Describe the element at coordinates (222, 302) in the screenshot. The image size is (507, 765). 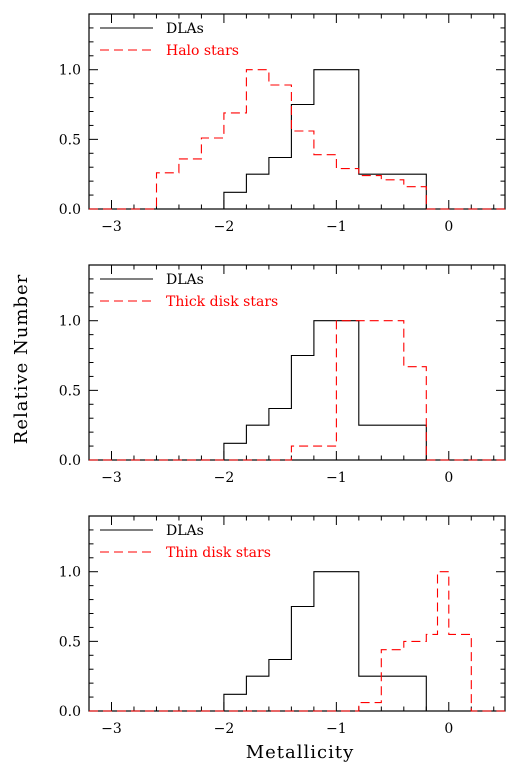
I see `legend-label: Thick disk stars` at that location.